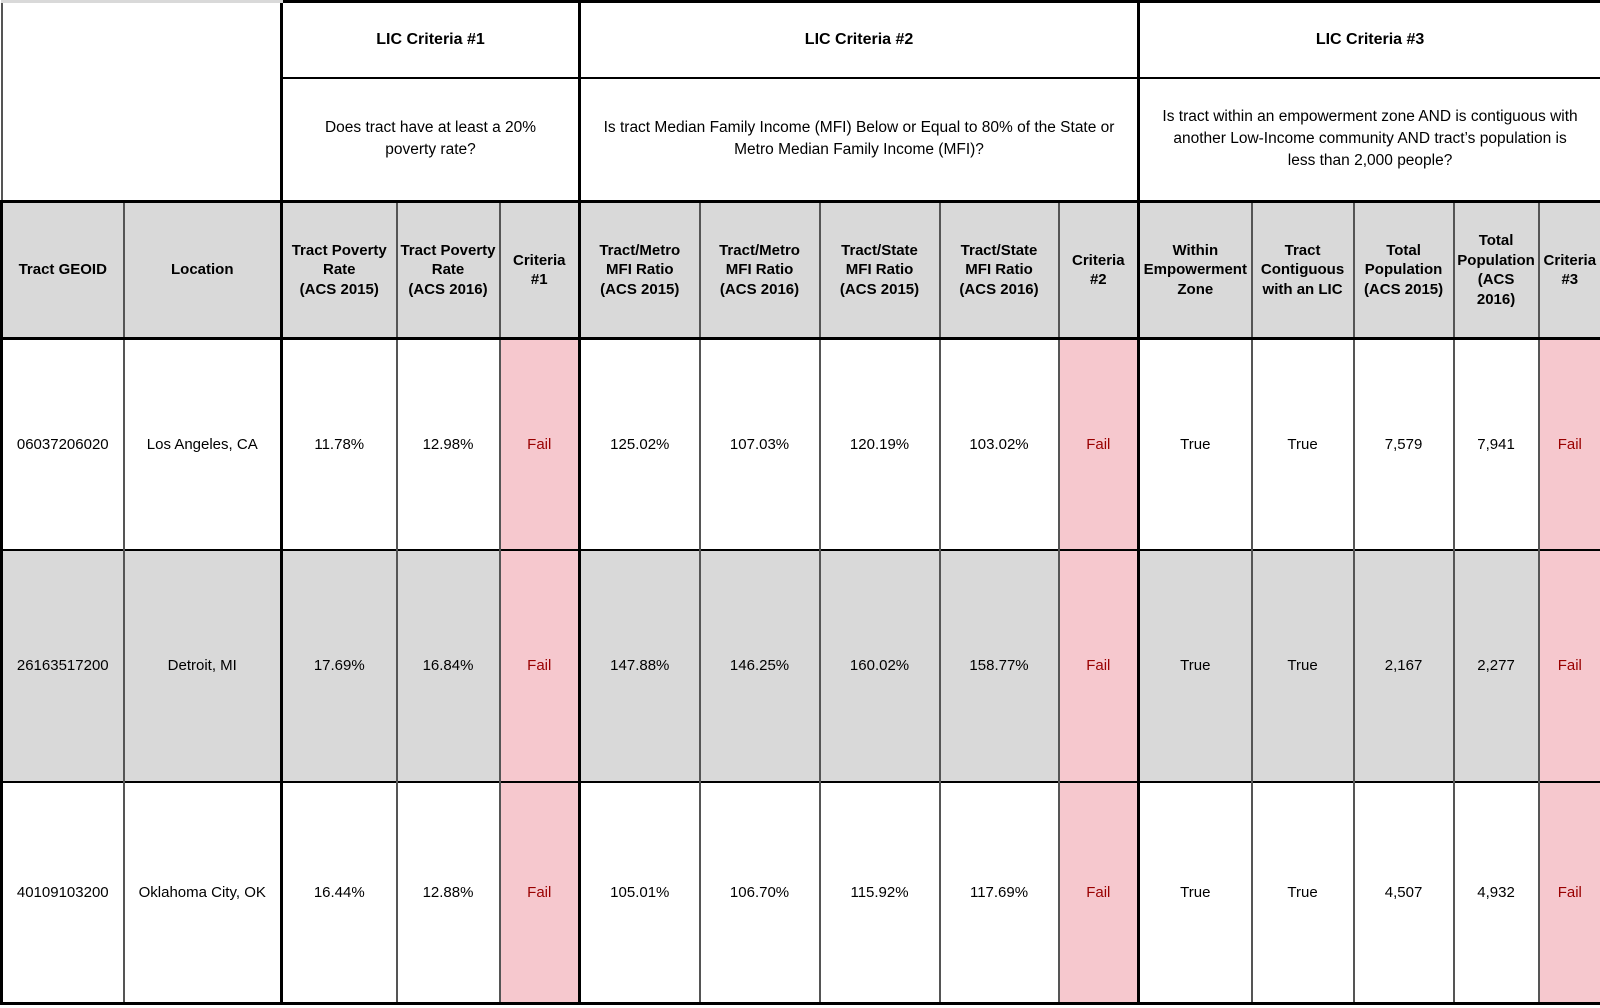 This screenshot has width=1600, height=1008. I want to click on cell-poverty-rate-2015: 11.78%, so click(338, 443).